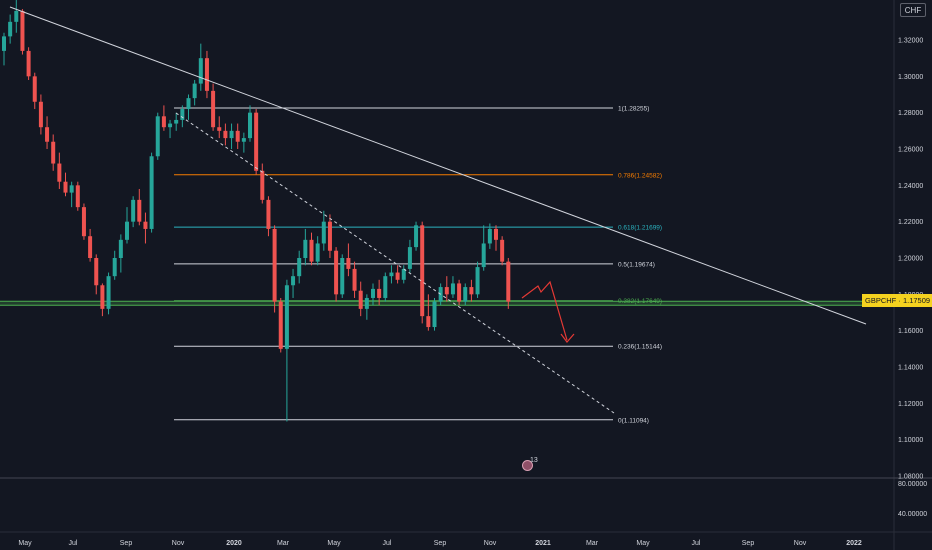 Image resolution: width=932 pixels, height=550 pixels. What do you see at coordinates (633, 420) in the screenshot?
I see `fib-level-label: 0(1.11094)` at bounding box center [633, 420].